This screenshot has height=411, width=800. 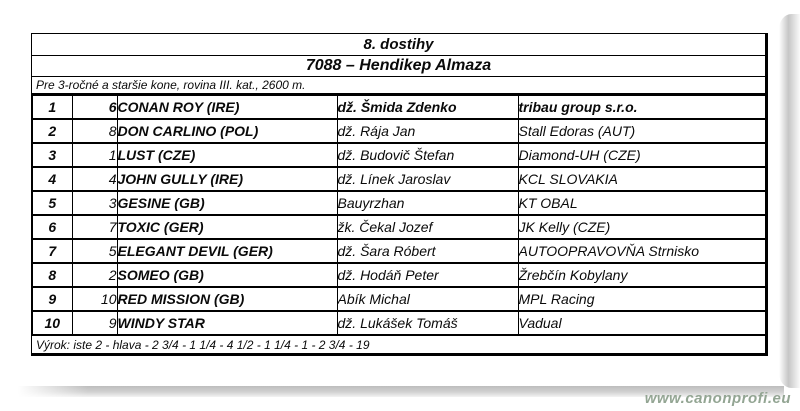 What do you see at coordinates (717, 398) in the screenshot?
I see `watermark-url: www.canonprofi.eu` at bounding box center [717, 398].